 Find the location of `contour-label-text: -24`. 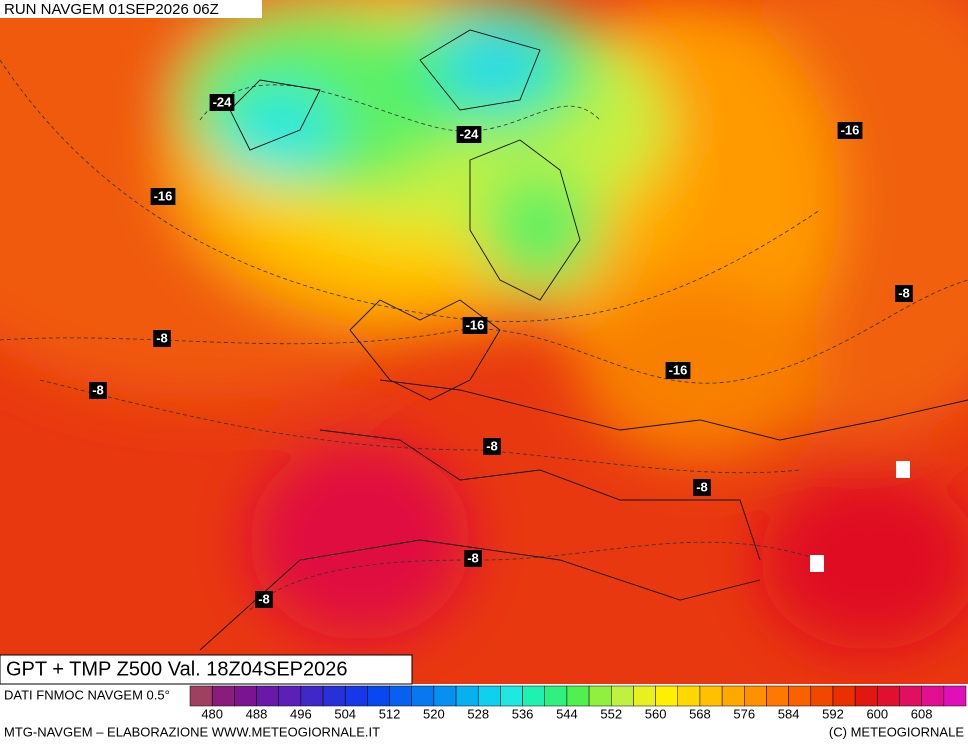

contour-label-text: -24 is located at coordinates (223, 101).